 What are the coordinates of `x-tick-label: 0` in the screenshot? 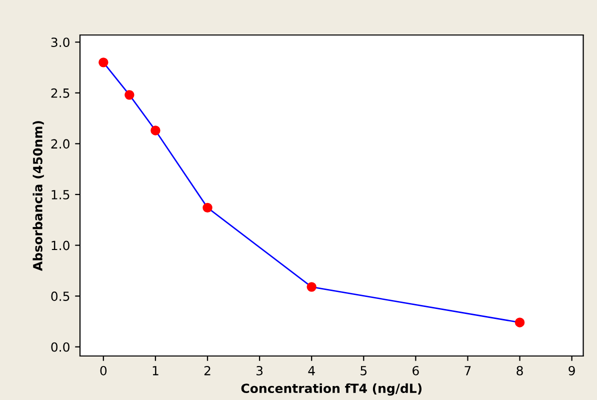 It's located at (103, 371).